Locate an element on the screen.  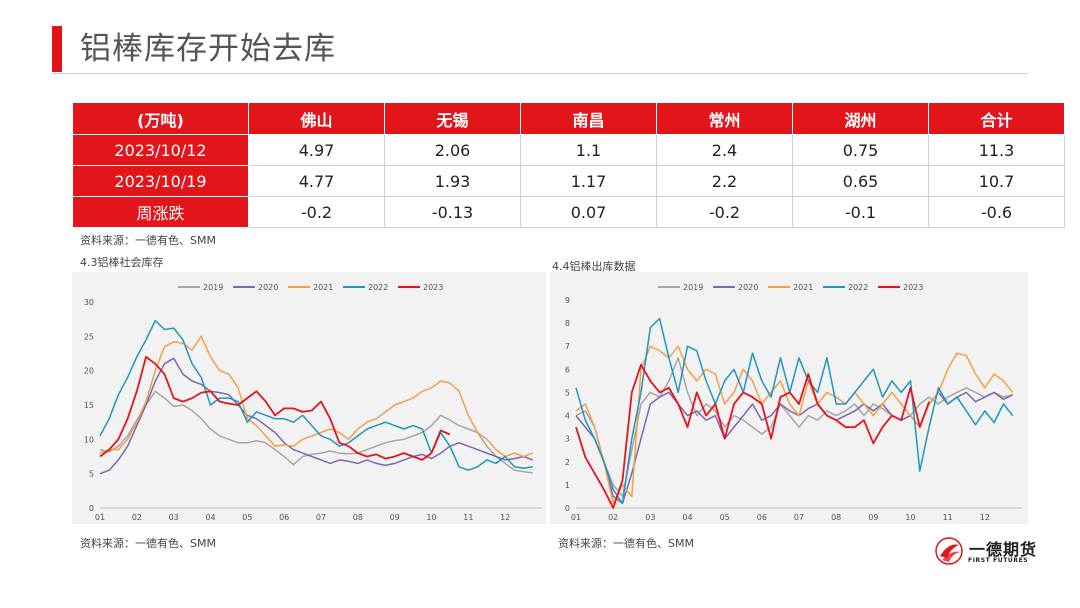
row-label-cell: 周涨跌 is located at coordinates (160, 212).